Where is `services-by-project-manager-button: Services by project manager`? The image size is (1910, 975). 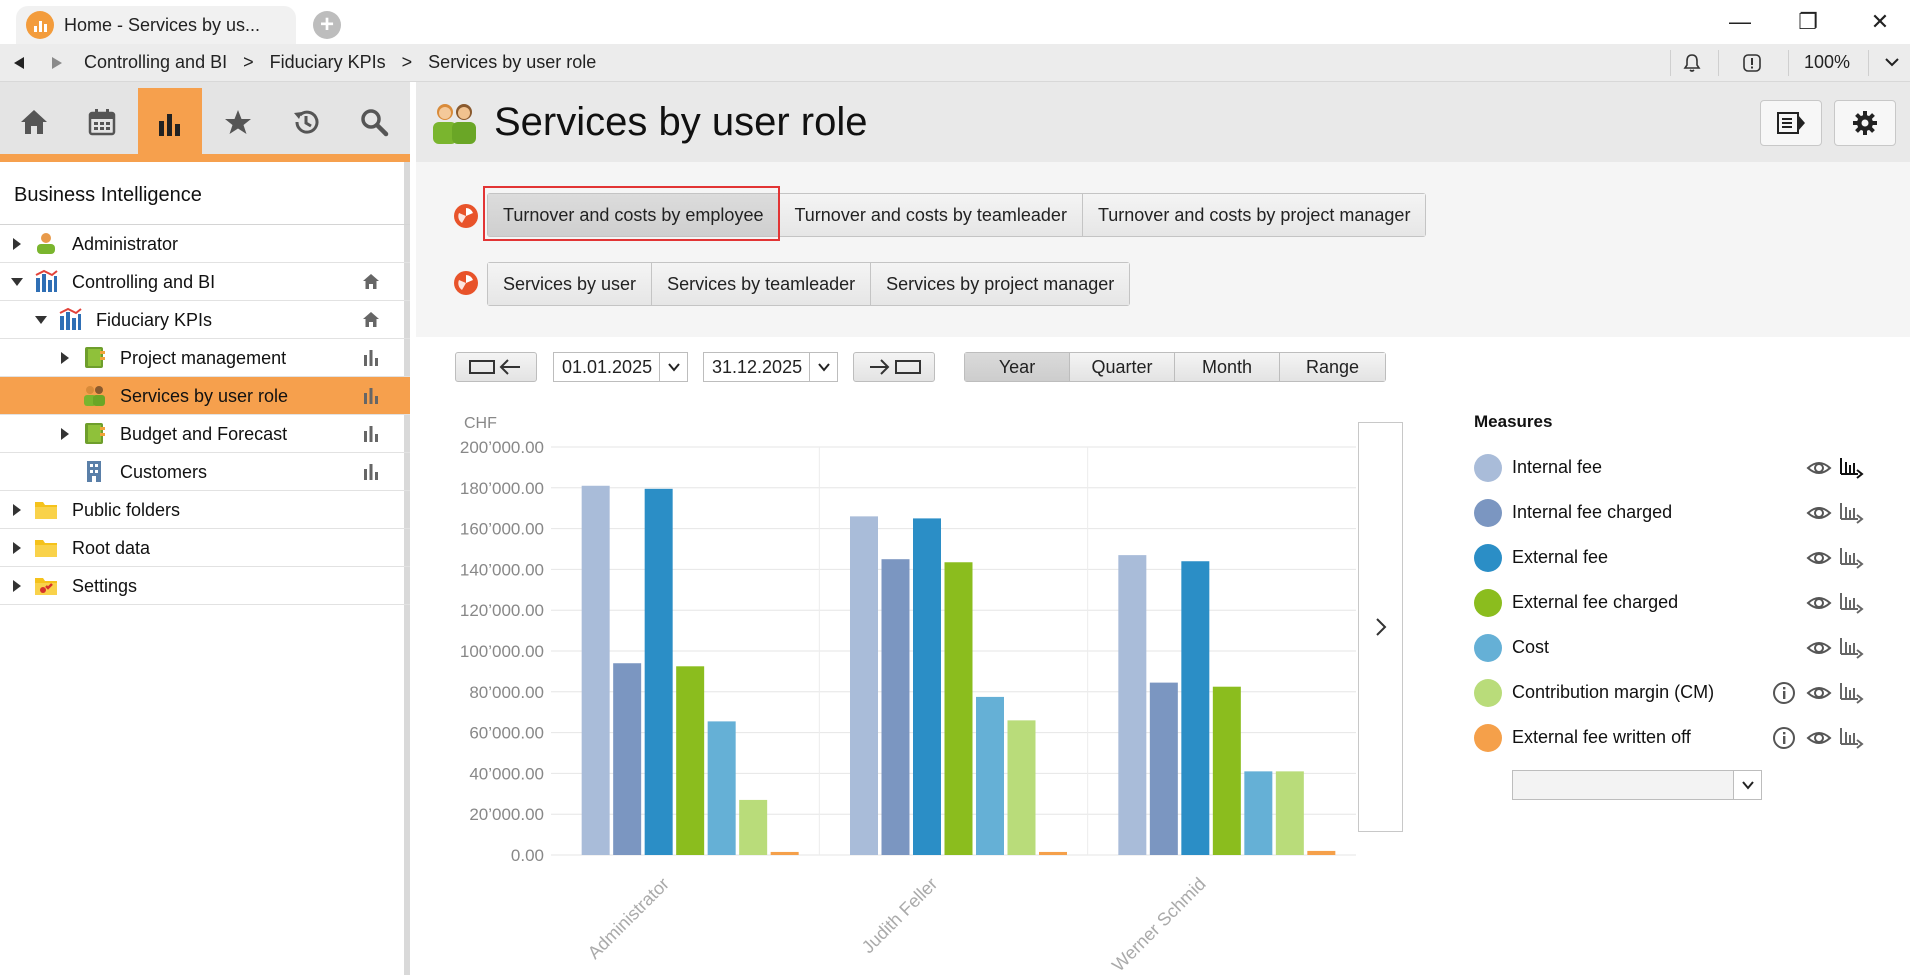 services-by-project-manager-button: Services by project manager is located at coordinates (1000, 284).